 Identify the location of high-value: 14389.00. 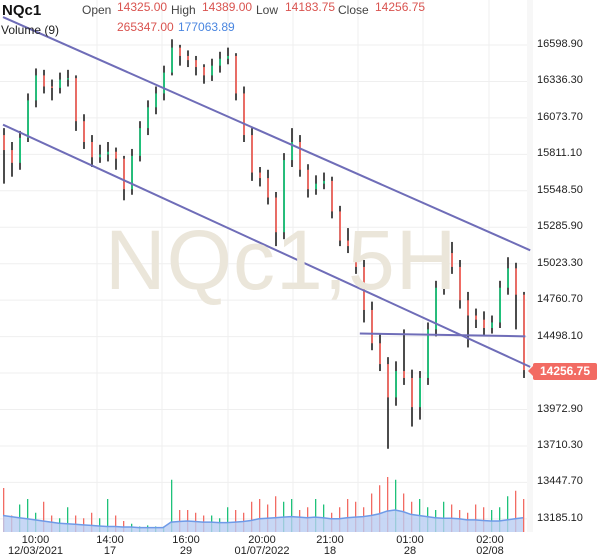
(227, 7).